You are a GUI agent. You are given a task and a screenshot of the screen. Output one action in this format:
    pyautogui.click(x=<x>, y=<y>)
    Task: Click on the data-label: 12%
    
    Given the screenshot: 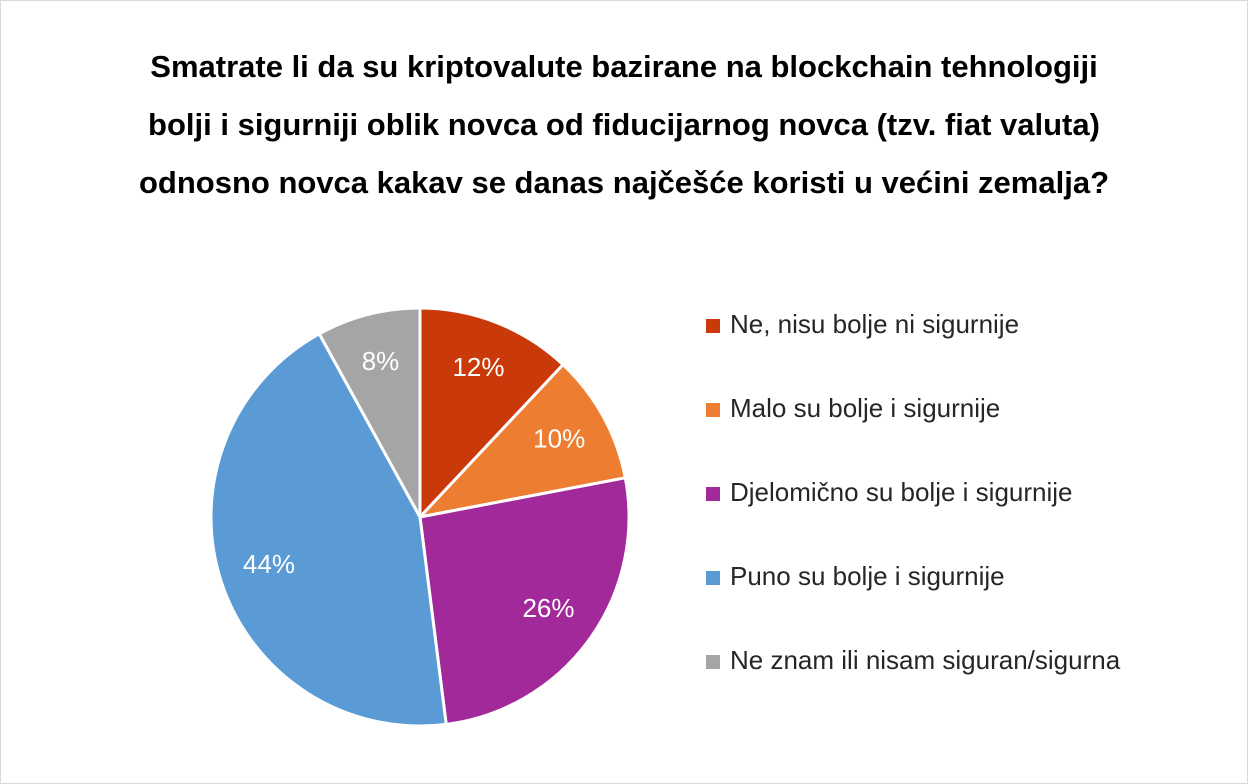 What is the action you would take?
    pyautogui.click(x=478, y=367)
    